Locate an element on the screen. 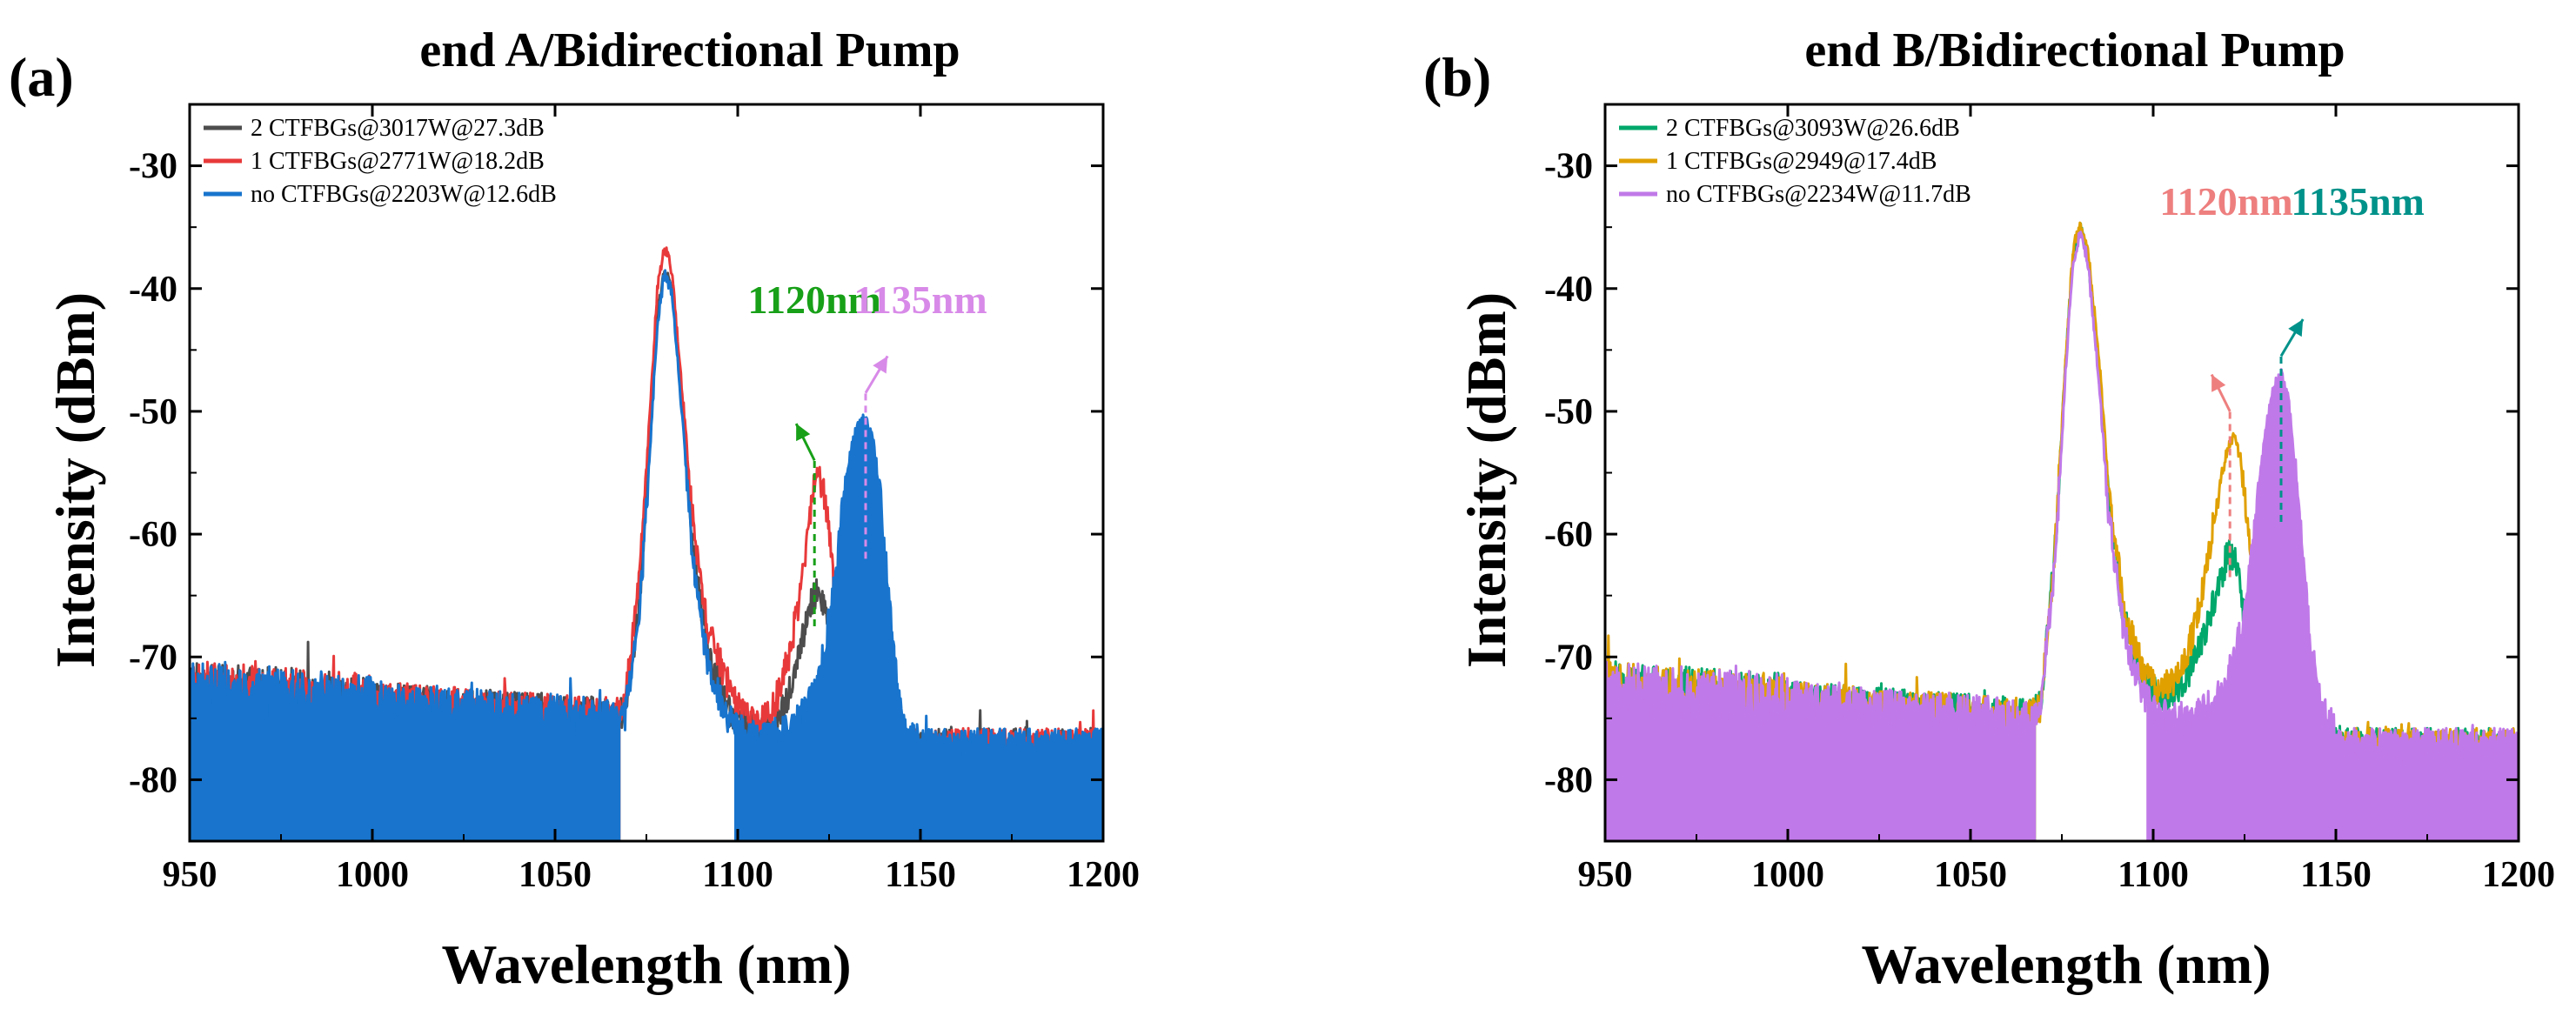 This screenshot has width=2576, height=1009. y-axis-label-b: Intensity (dBm) is located at coordinates (1486, 480).